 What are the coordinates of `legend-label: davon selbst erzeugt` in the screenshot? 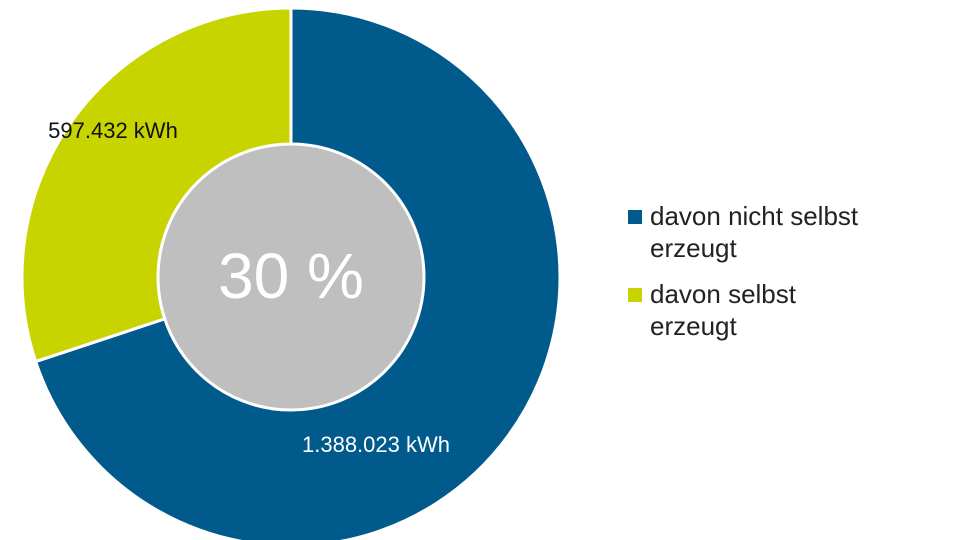 It's located at (723, 310).